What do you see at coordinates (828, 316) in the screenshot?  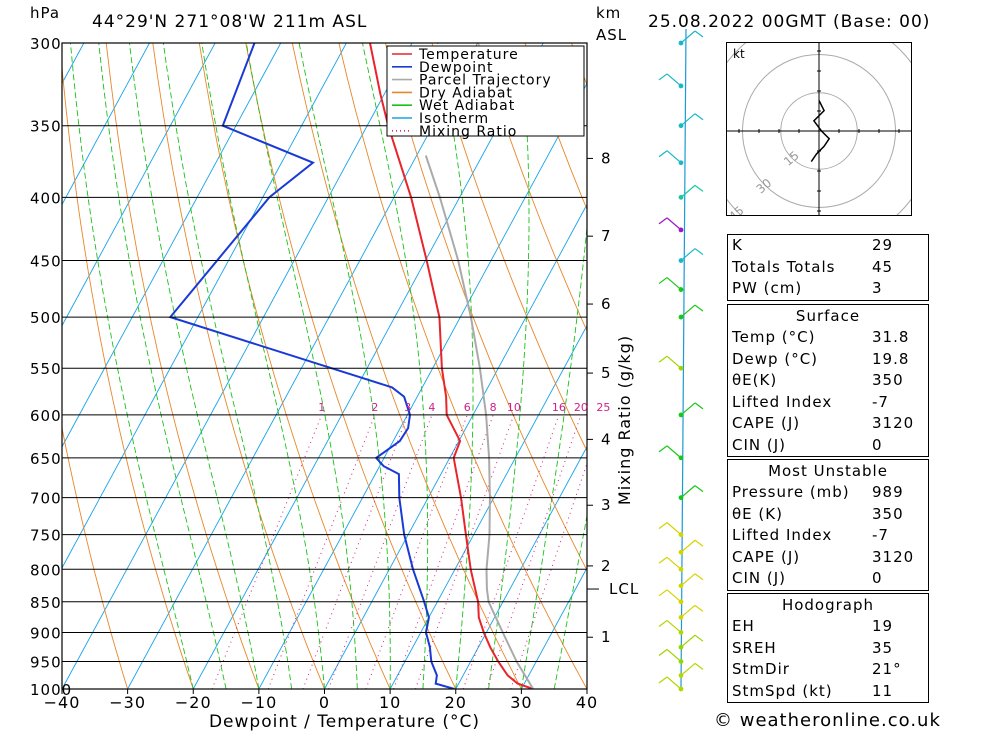 I see `surface-title: Surface` at bounding box center [828, 316].